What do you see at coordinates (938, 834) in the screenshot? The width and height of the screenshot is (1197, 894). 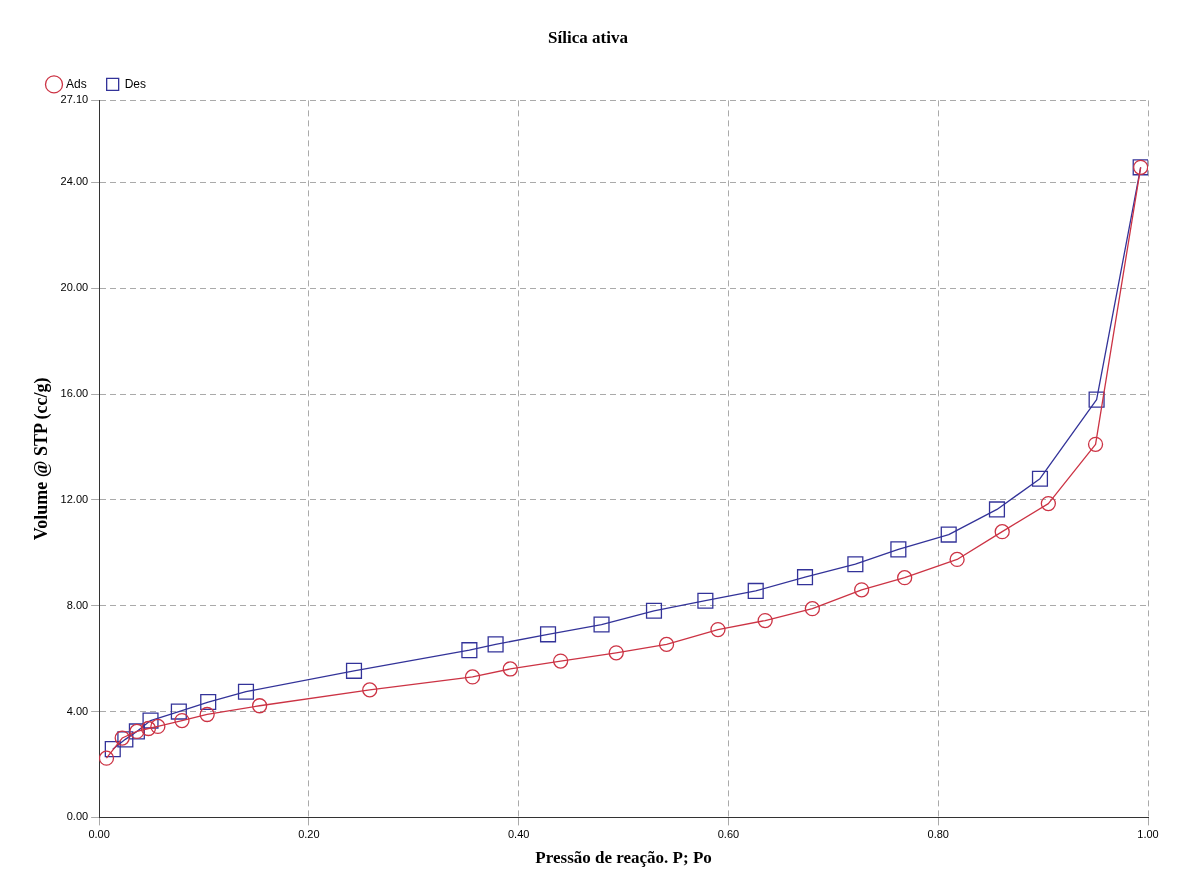 I see `x-tick-label: 0.80` at bounding box center [938, 834].